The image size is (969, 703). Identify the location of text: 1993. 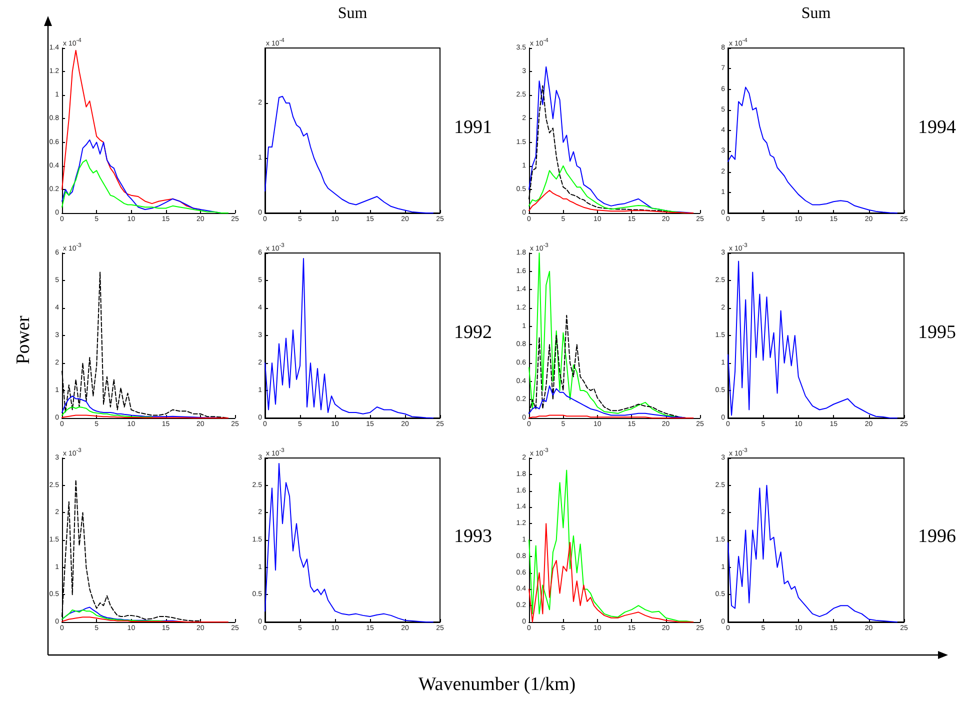
(473, 537).